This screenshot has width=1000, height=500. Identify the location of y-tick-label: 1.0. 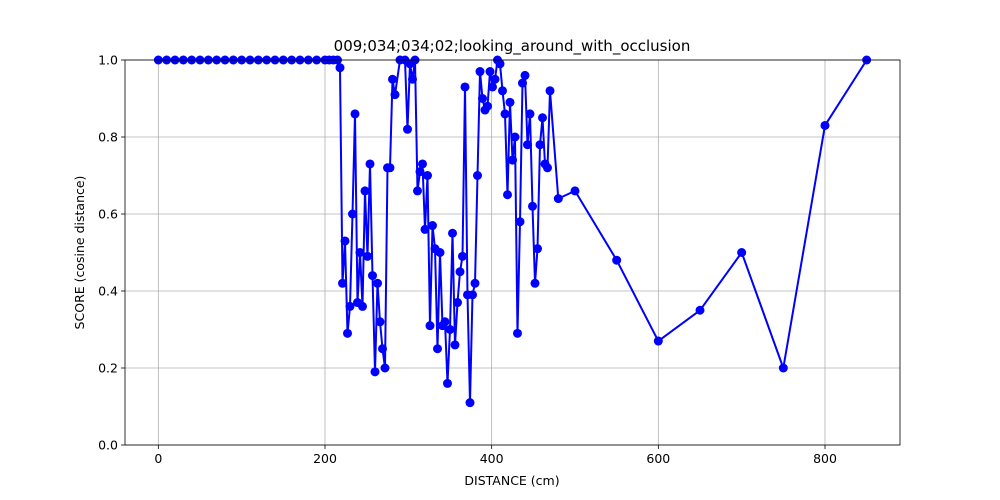
(108, 60).